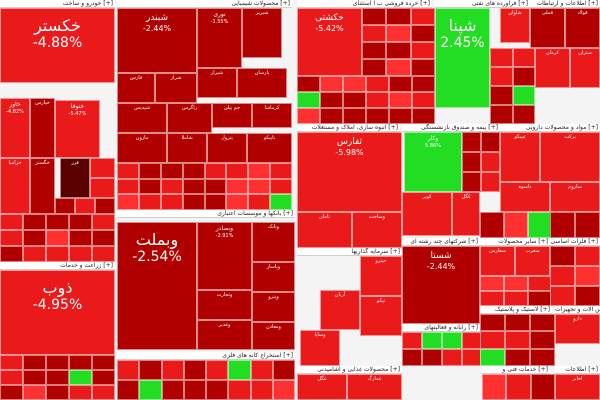 This screenshot has width=600, height=400. What do you see at coordinates (577, 329) in the screenshot?
I see `treemap-tile: دارو` at bounding box center [577, 329].